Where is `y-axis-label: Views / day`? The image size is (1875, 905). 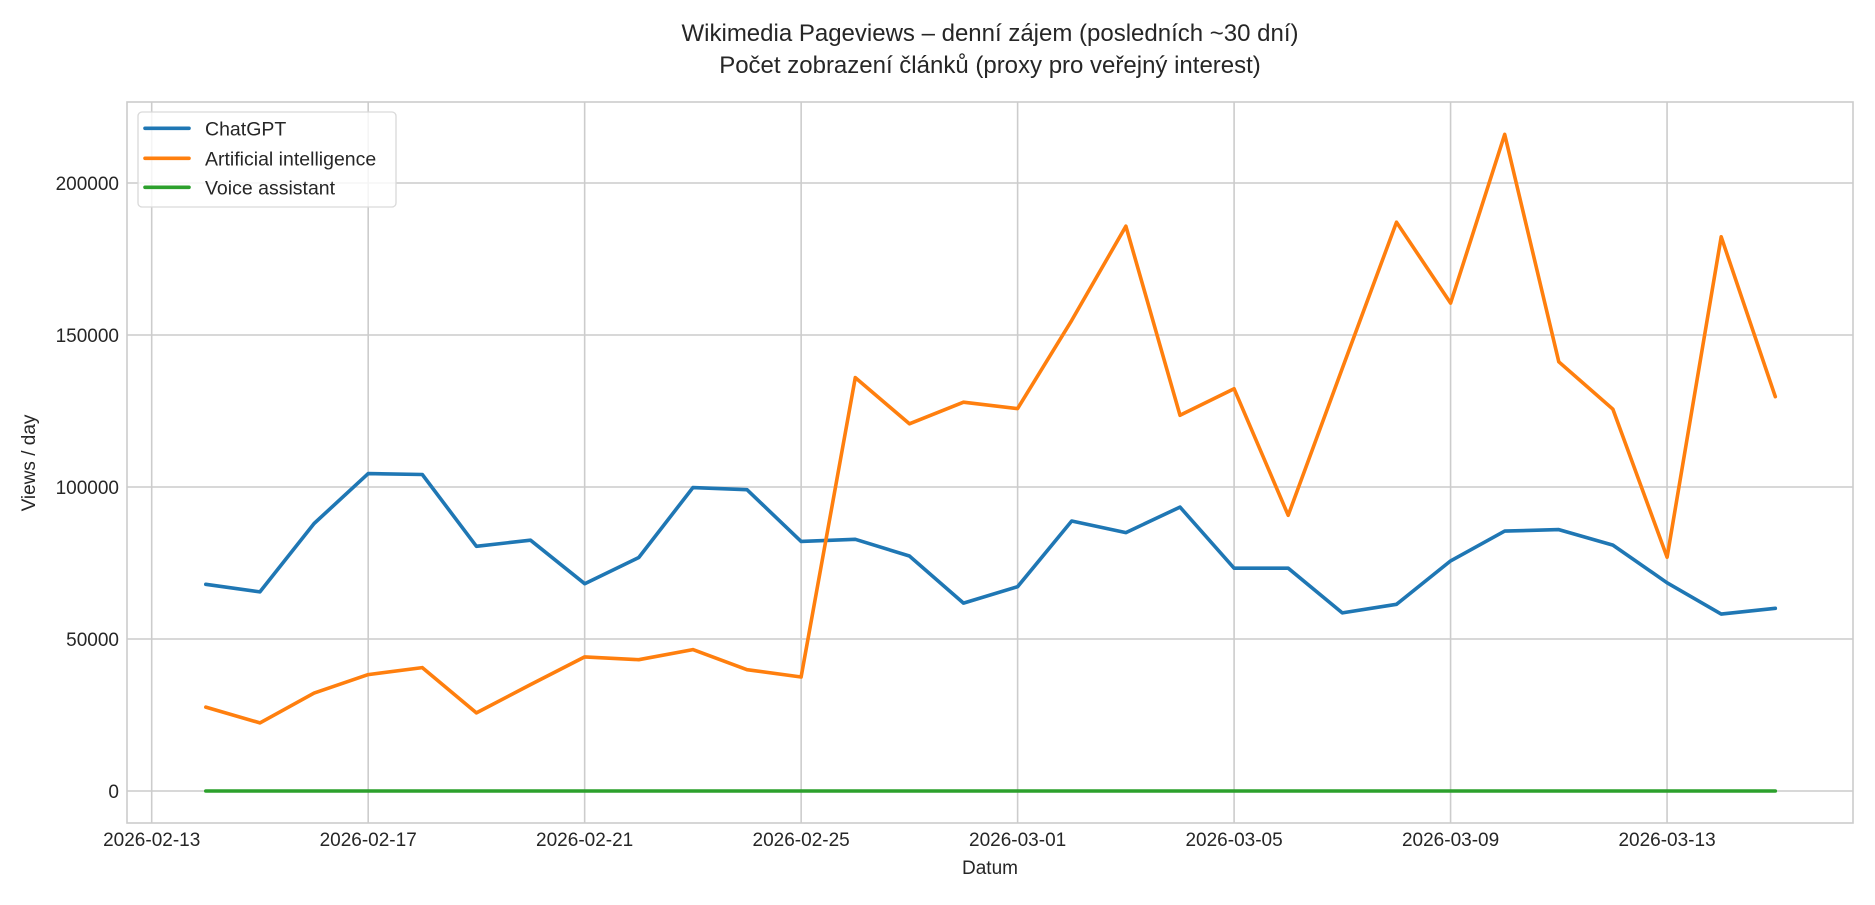 y-axis-label: Views / day is located at coordinates (29, 462).